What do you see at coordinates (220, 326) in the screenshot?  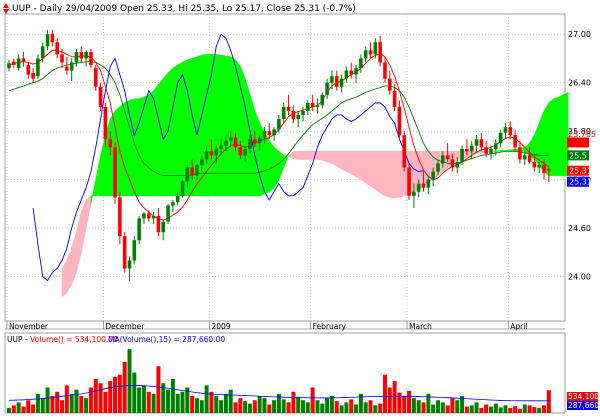 I see `date-tick-label: 2009` at bounding box center [220, 326].